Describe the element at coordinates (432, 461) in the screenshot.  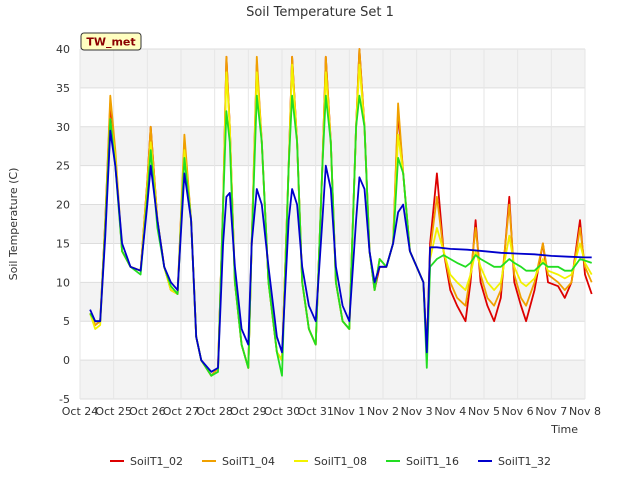
I see `legend-label-3: SoilT1_16` at that location.